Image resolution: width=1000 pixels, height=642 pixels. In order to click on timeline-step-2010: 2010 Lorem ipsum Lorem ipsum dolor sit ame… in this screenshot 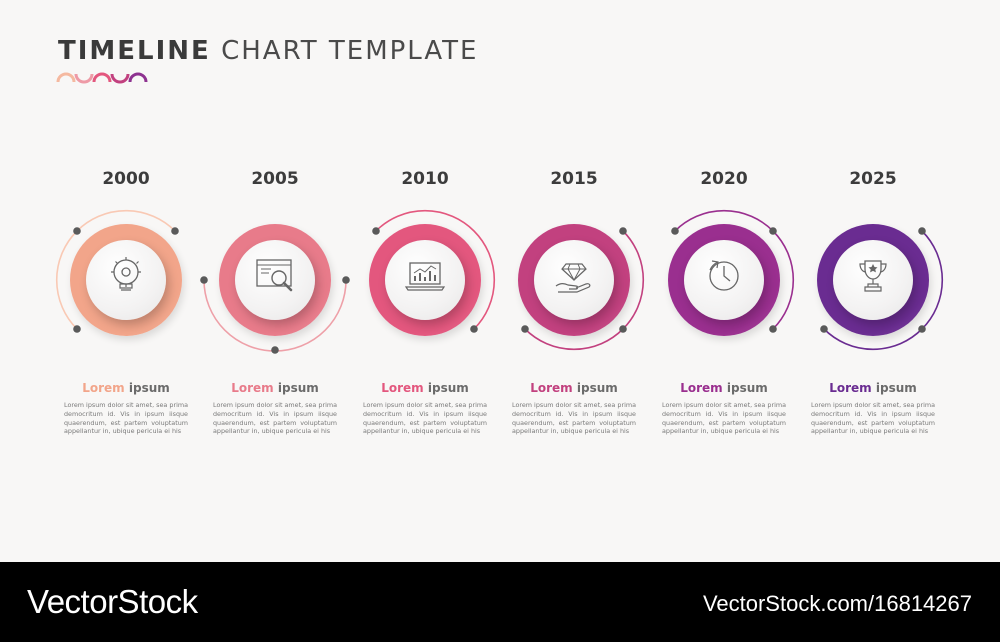, I will do `click(425, 280)`.